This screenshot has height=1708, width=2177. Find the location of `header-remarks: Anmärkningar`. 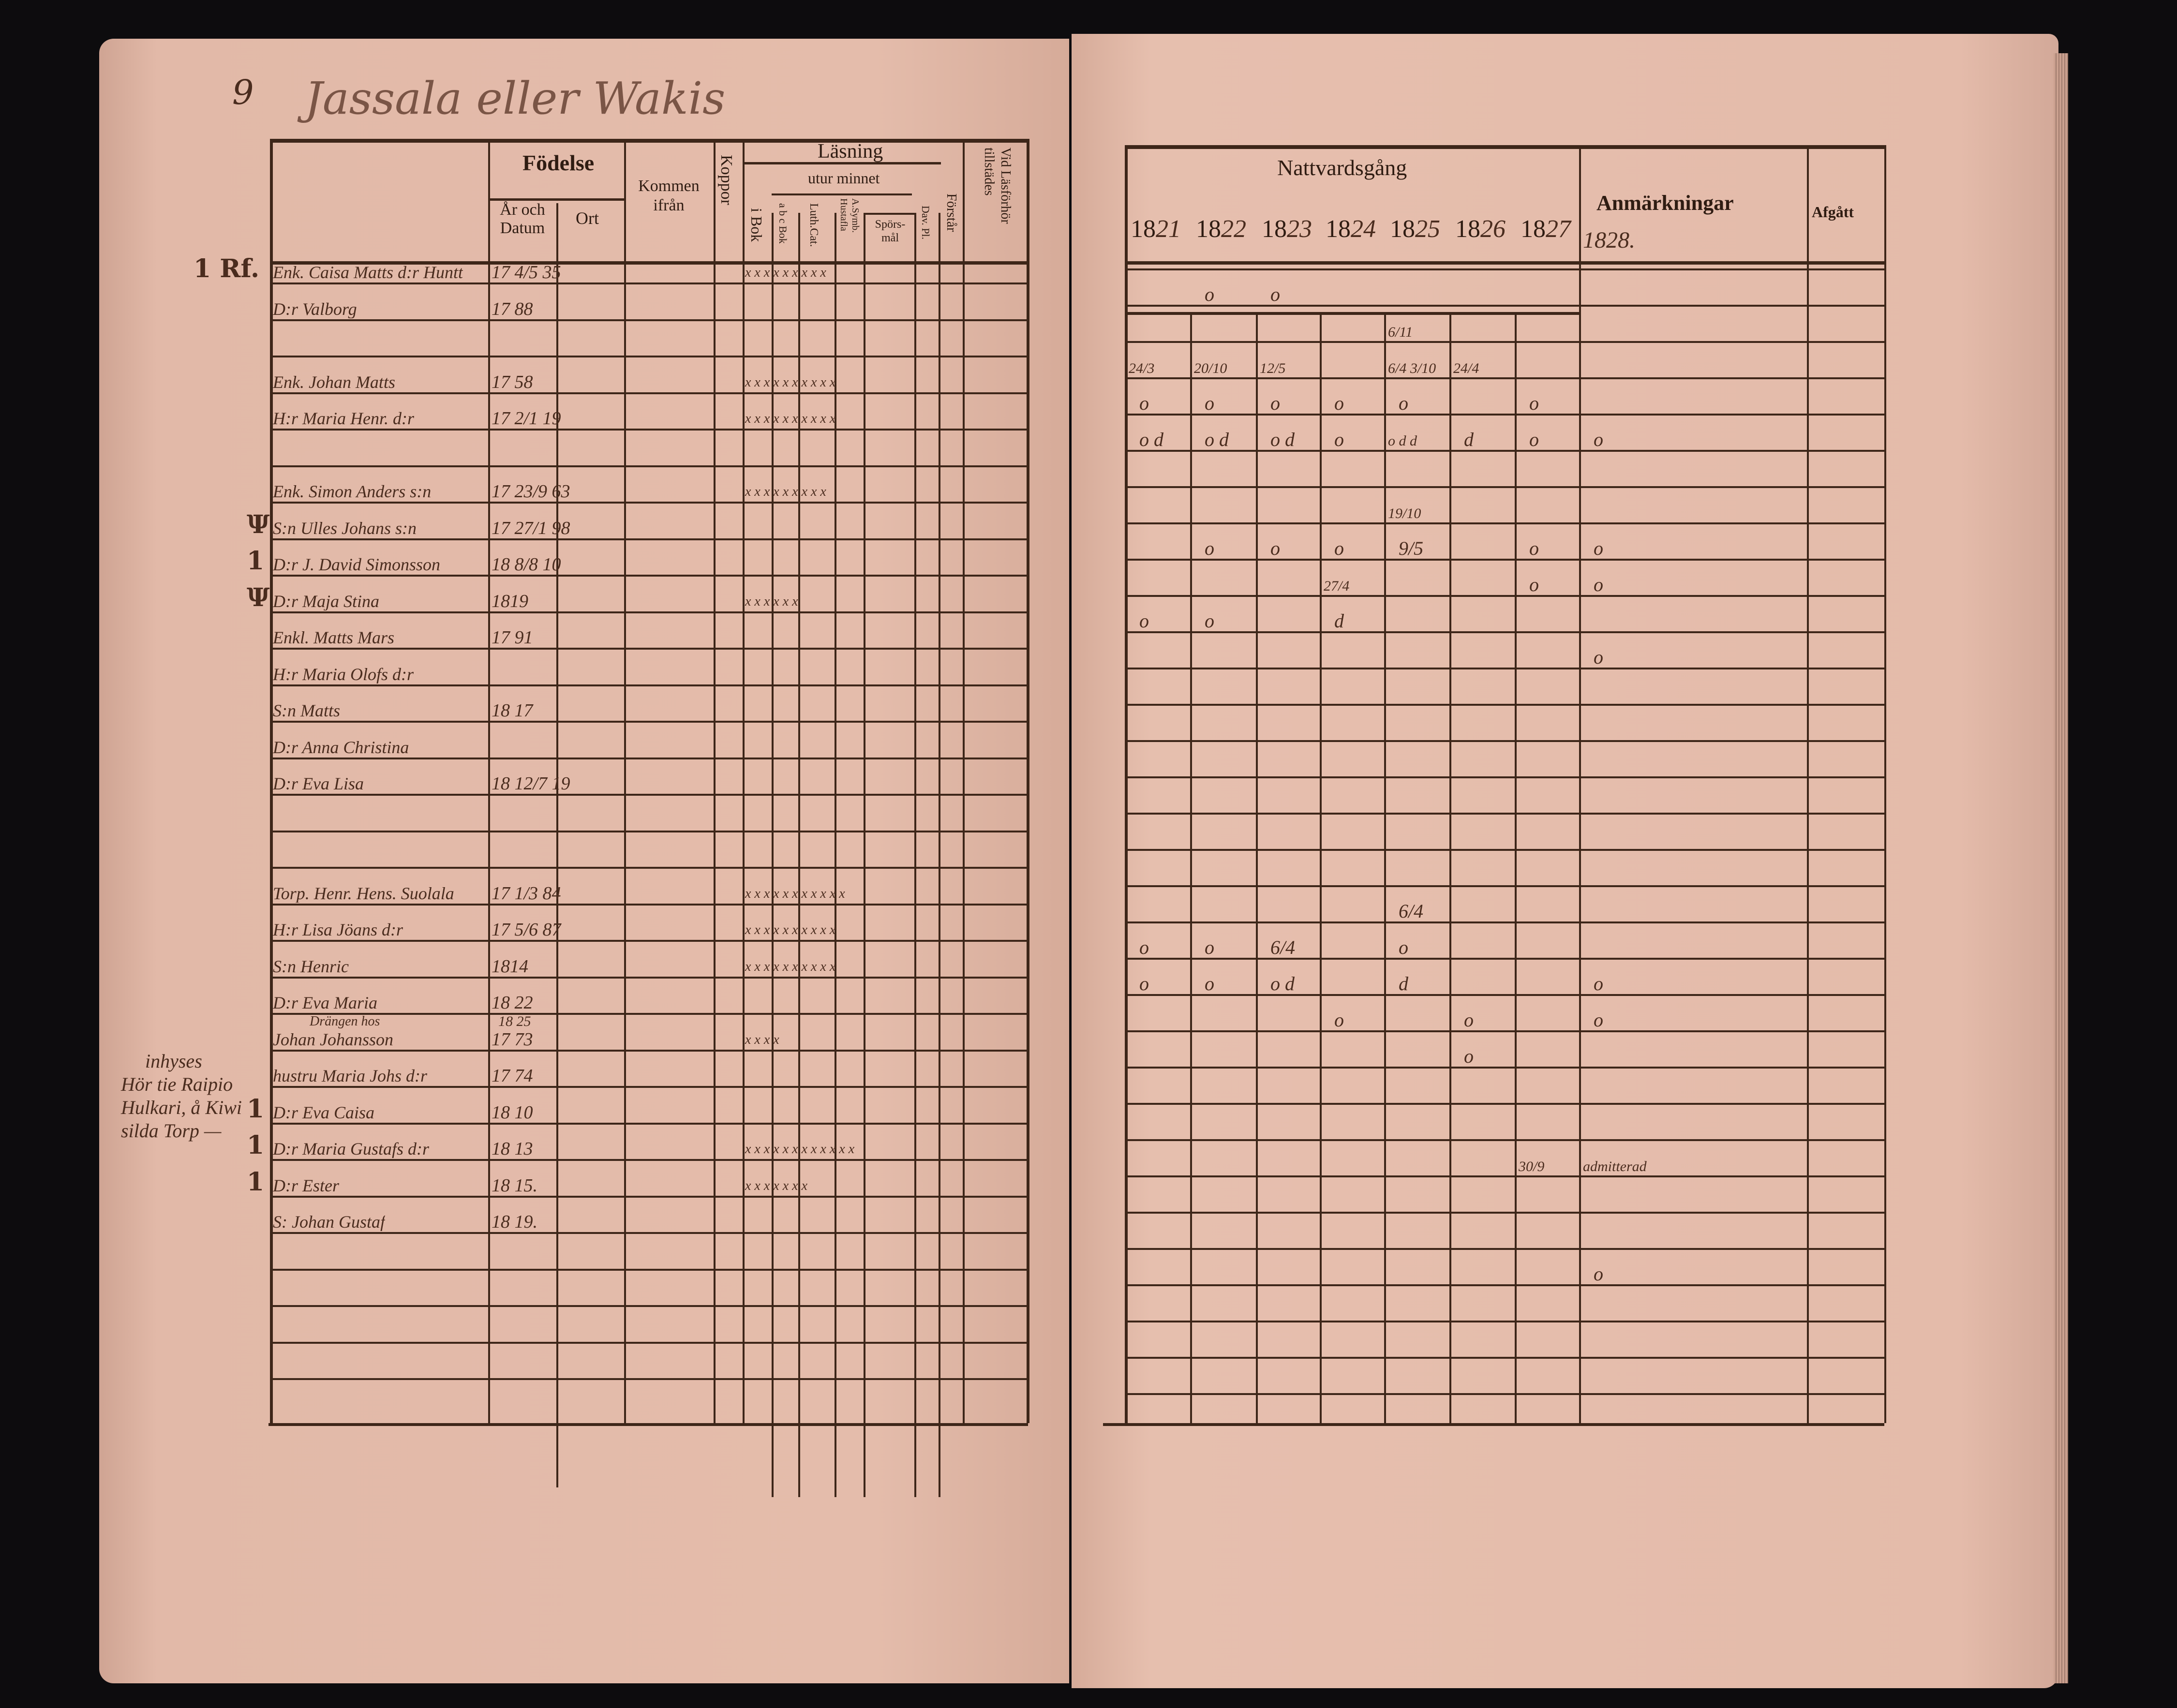

header-remarks: Anmärkningar is located at coordinates (1665, 203).